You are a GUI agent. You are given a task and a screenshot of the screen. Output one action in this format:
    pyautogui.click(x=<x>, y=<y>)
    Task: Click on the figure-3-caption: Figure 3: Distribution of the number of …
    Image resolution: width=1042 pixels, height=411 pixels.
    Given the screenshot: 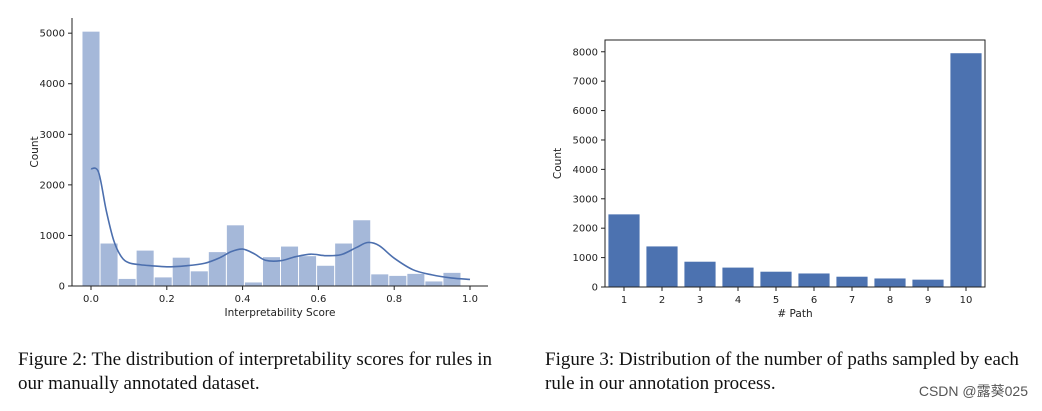 What is the action you would take?
    pyautogui.click(x=782, y=371)
    